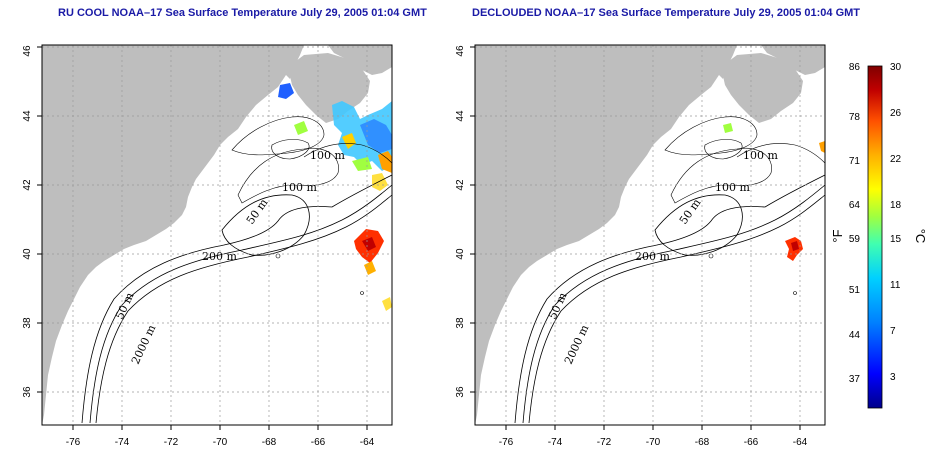 This screenshot has height=475, width=950. Describe the element at coordinates (875, 237) in the screenshot. I see `colorbar-gradient` at that location.